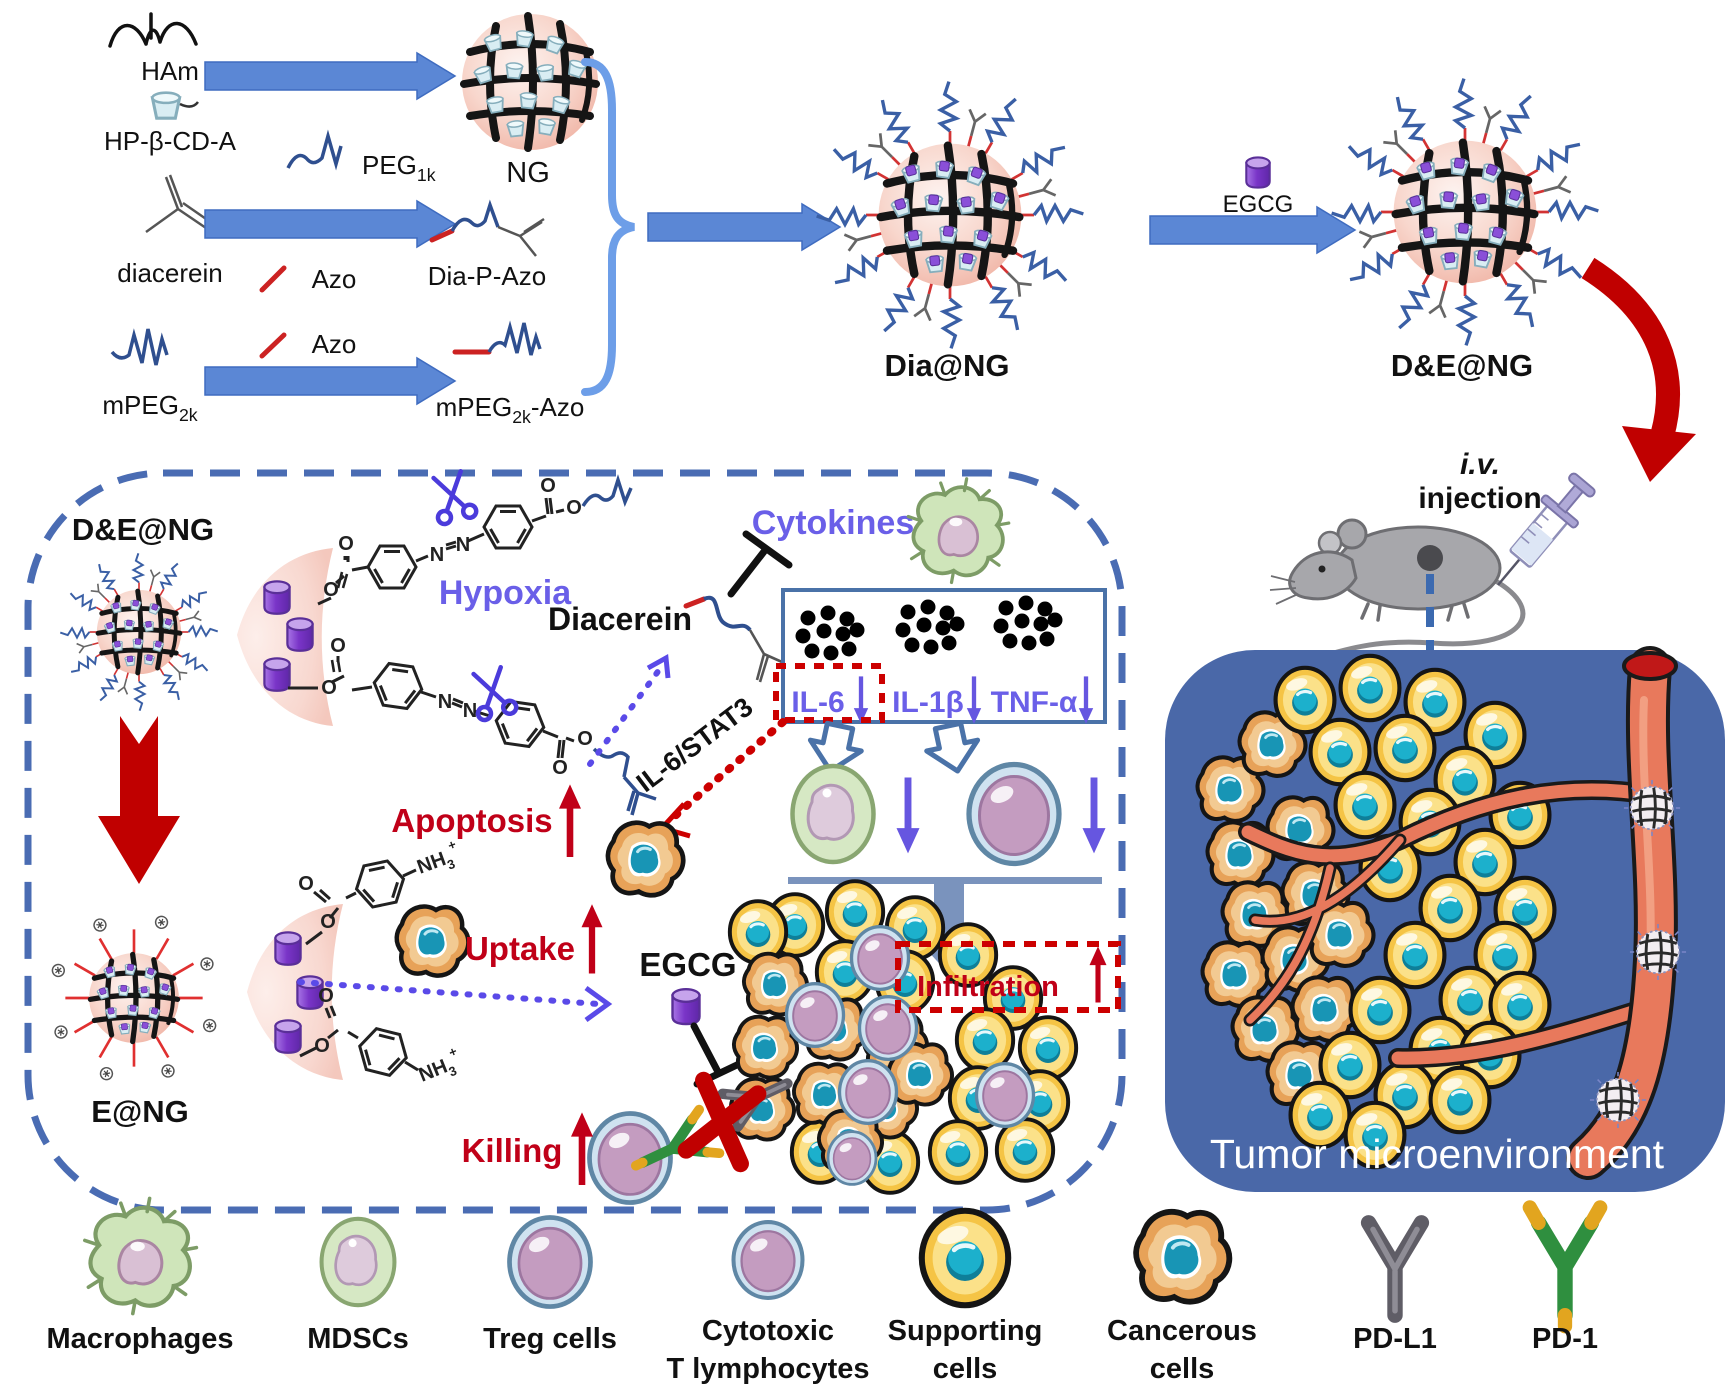 The height and width of the screenshot is (1394, 1731). Describe the element at coordinates (475, 538) in the screenshot. I see `azobenzene-linker-top: O O N N O O` at that location.